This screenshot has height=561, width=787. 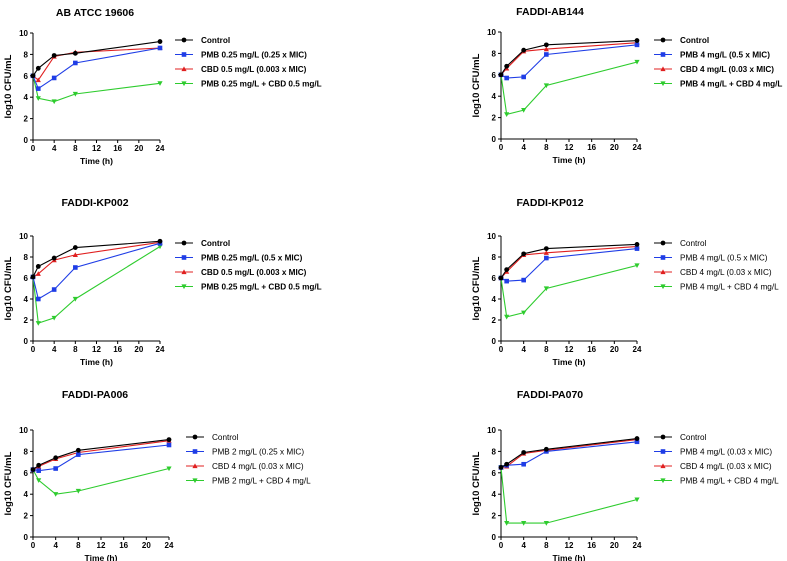 What do you see at coordinates (729, 287) in the screenshot?
I see `legend-label: PMB 4 mg/L + CBD 4 mg/L` at bounding box center [729, 287].